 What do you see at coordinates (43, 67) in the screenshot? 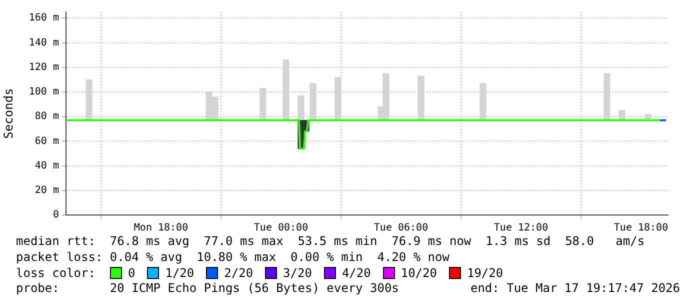
I see `y-tick-label: 120 m` at bounding box center [43, 67].